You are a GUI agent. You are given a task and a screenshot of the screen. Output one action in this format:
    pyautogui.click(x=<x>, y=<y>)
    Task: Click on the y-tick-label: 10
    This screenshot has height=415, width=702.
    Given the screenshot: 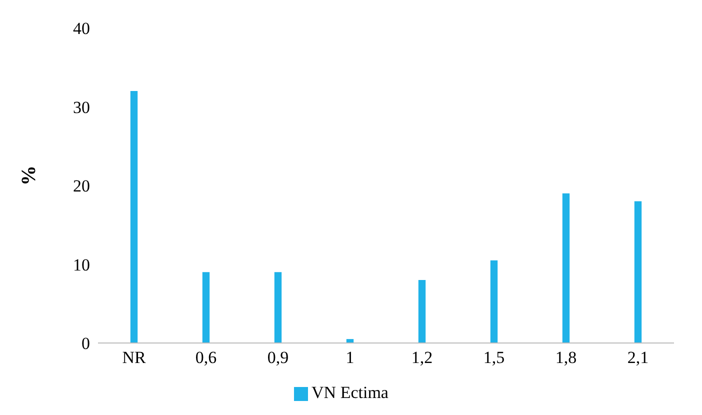 What is the action you would take?
    pyautogui.click(x=81, y=264)
    